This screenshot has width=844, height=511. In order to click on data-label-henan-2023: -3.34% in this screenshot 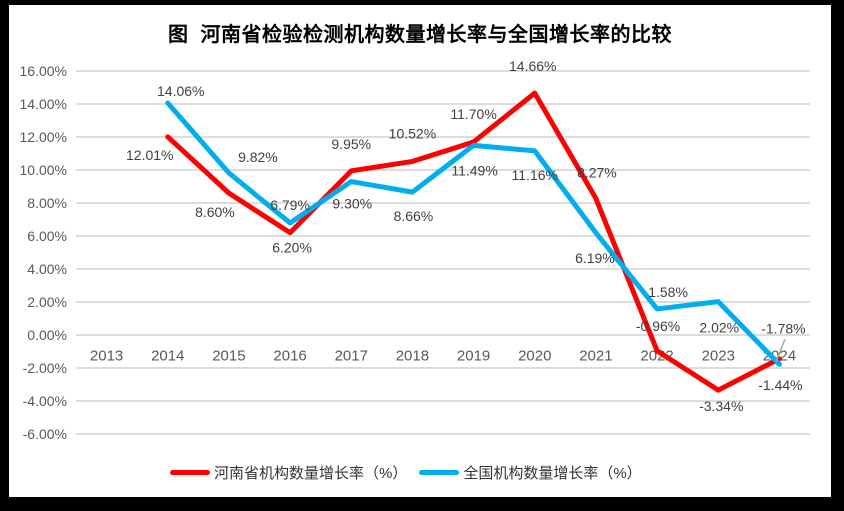, I will do `click(721, 406)`.